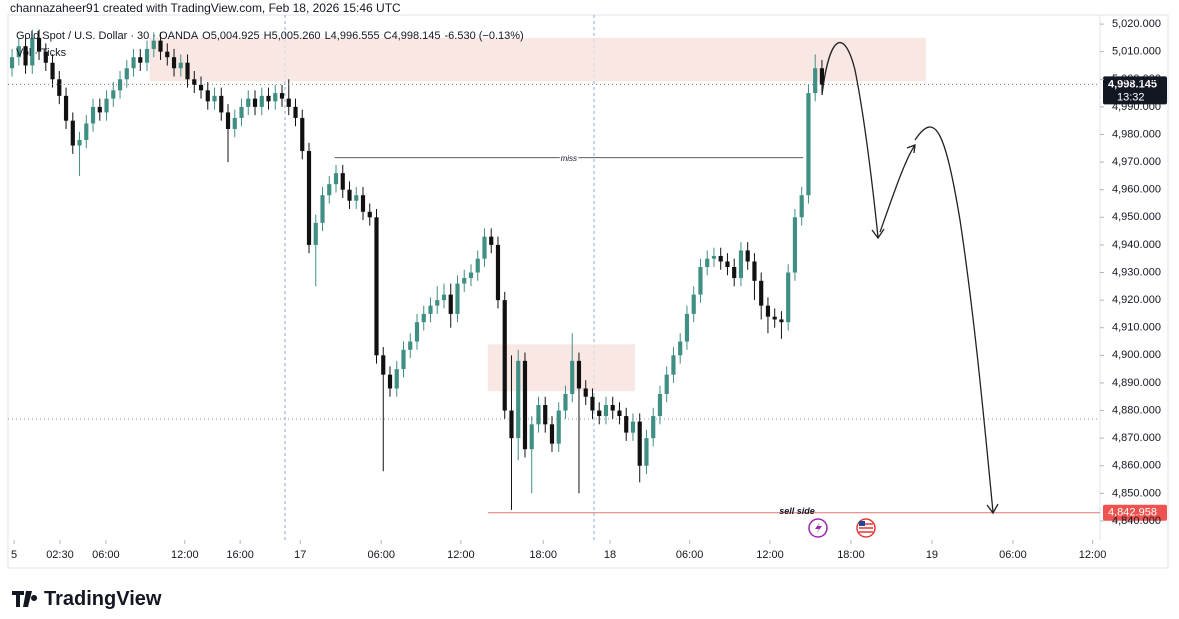 This screenshot has height=619, width=1179. What do you see at coordinates (1136, 521) in the screenshot?
I see `y-tick-label: 4,840.000` at bounding box center [1136, 521].